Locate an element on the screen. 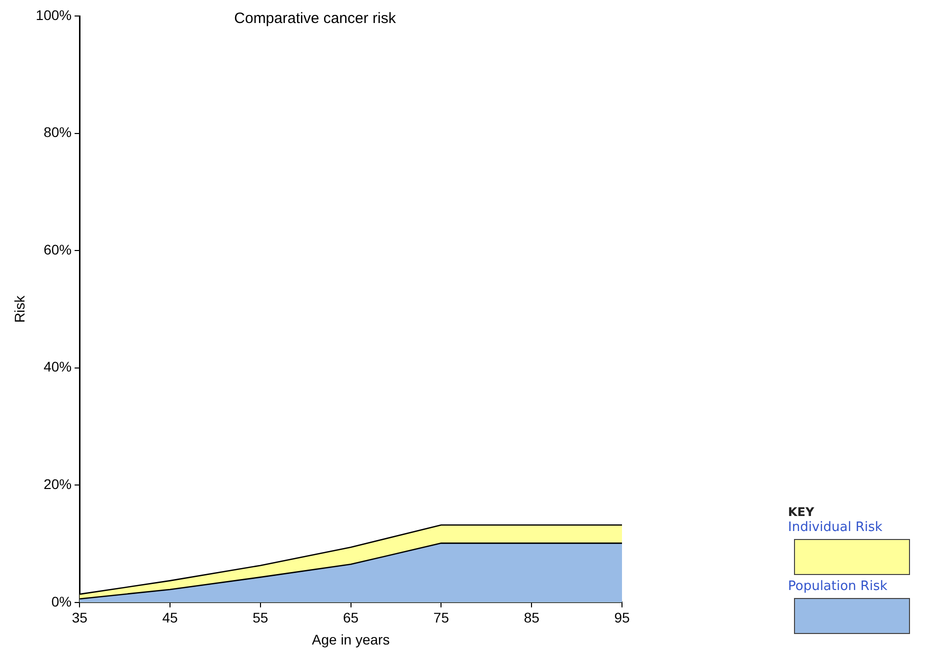  y-tick-label: 60% is located at coordinates (58, 249).